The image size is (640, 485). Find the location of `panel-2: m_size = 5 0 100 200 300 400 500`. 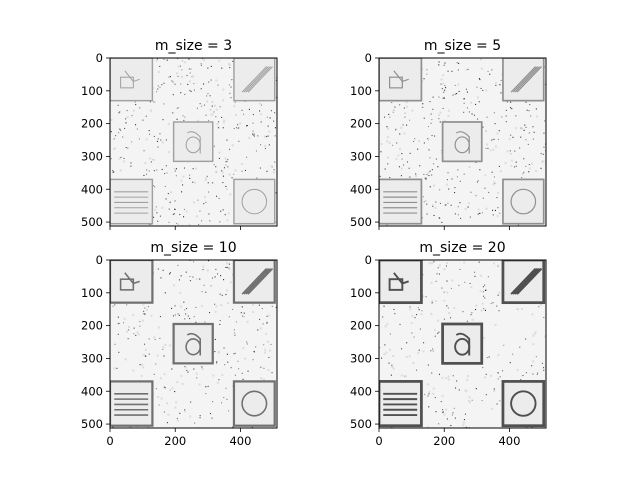

panel-2: m_size = 5 0 100 200 300 400 500 is located at coordinates (448, 134).